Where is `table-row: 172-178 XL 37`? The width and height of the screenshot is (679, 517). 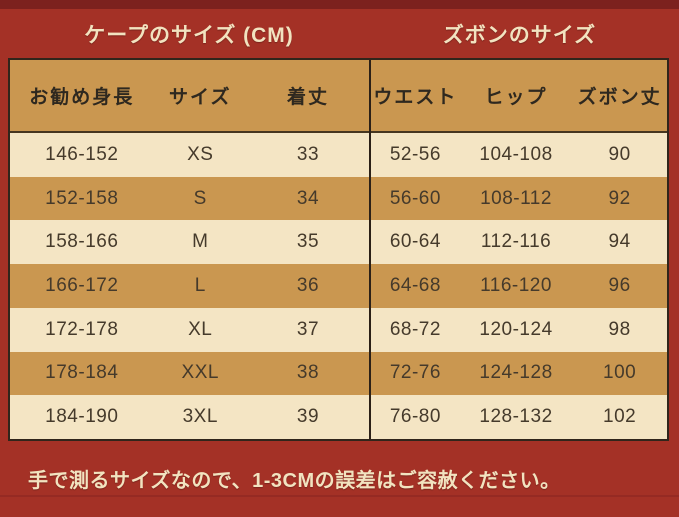 table-row: 172-178 XL 37 is located at coordinates (189, 329).